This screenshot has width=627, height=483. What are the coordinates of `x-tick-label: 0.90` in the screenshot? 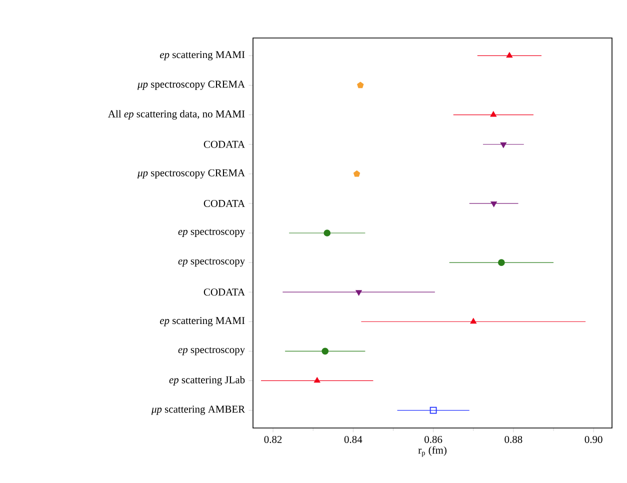 It's located at (593, 440).